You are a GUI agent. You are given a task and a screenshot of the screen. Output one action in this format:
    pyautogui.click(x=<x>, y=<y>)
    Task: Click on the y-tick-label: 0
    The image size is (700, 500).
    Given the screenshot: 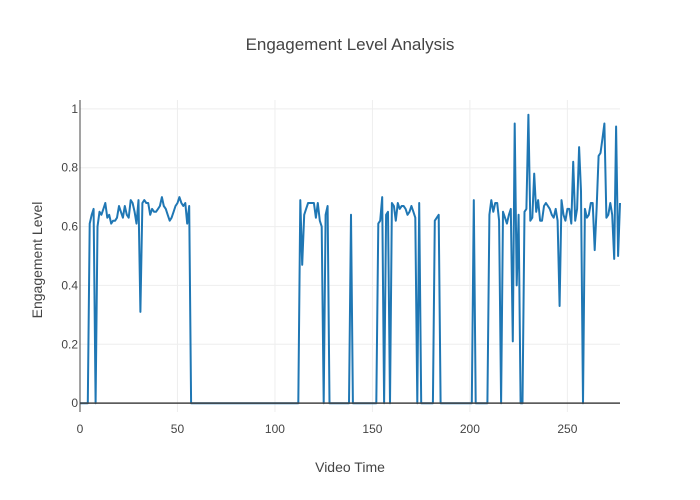 What is the action you would take?
    pyautogui.click(x=74, y=403)
    